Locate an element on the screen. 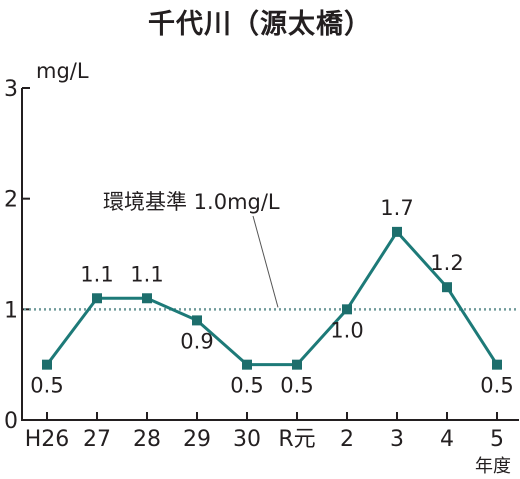 The height and width of the screenshot is (479, 520). data-label: 1.0 is located at coordinates (346, 330).